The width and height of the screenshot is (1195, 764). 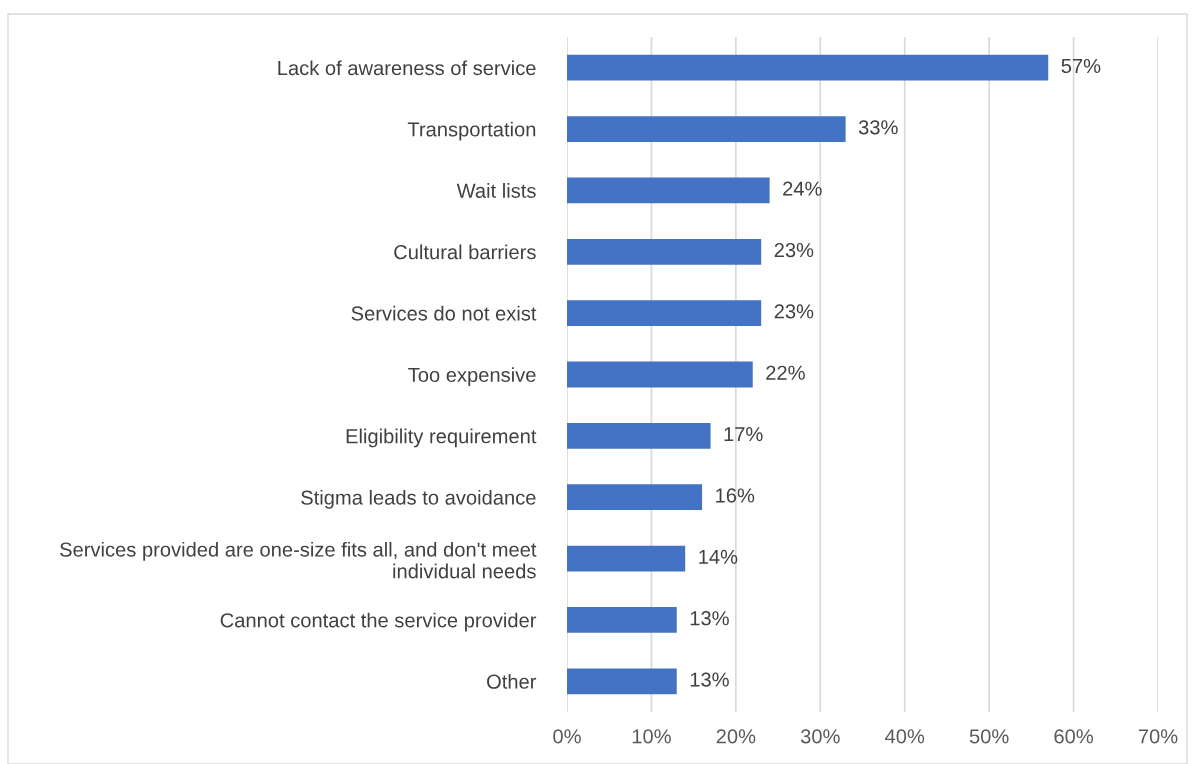 What do you see at coordinates (736, 736) in the screenshot?
I see `x-tick-label: 20%` at bounding box center [736, 736].